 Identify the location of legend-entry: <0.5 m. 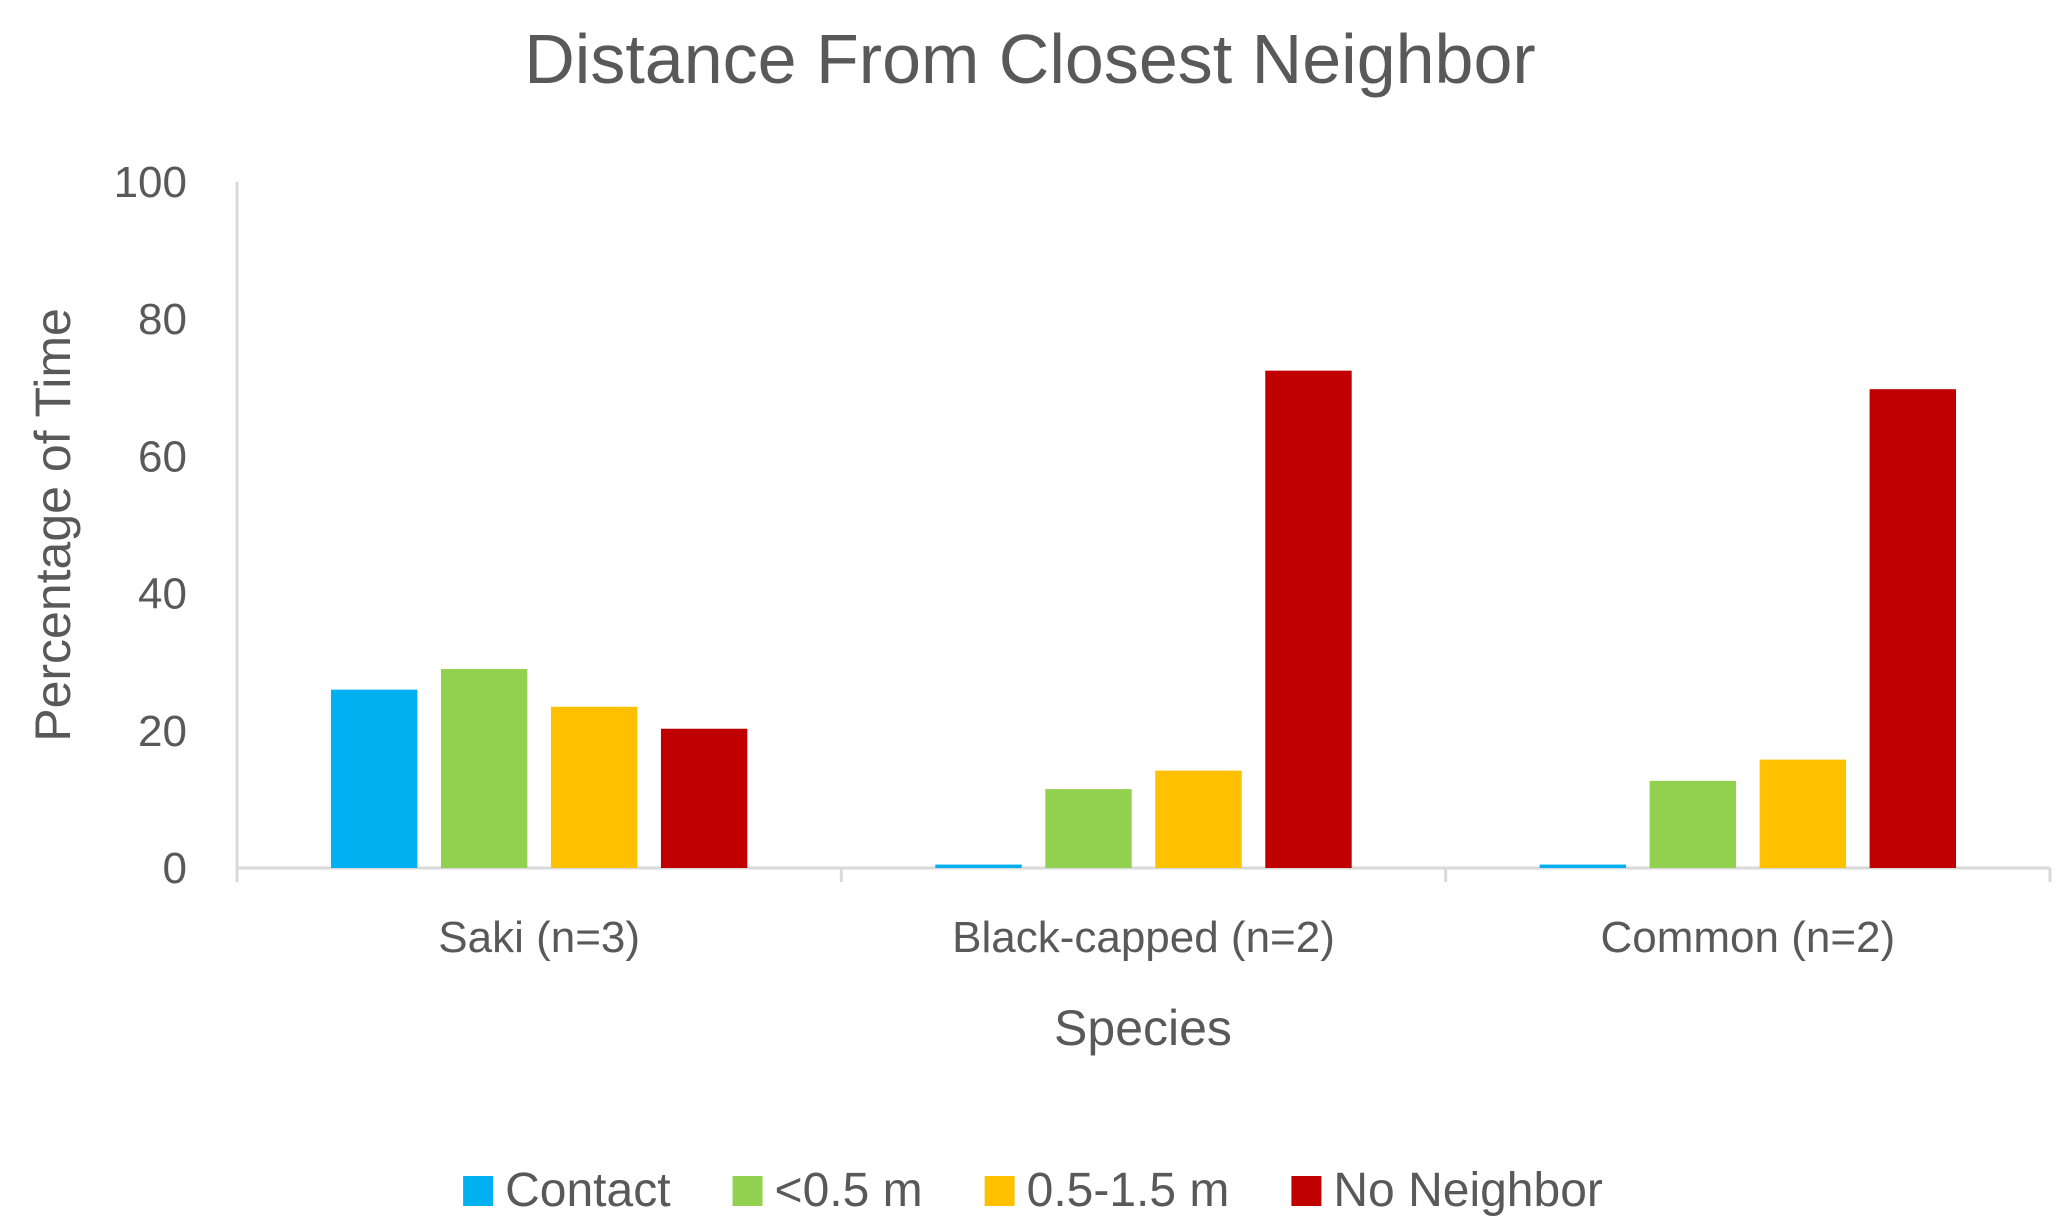
(827, 1190).